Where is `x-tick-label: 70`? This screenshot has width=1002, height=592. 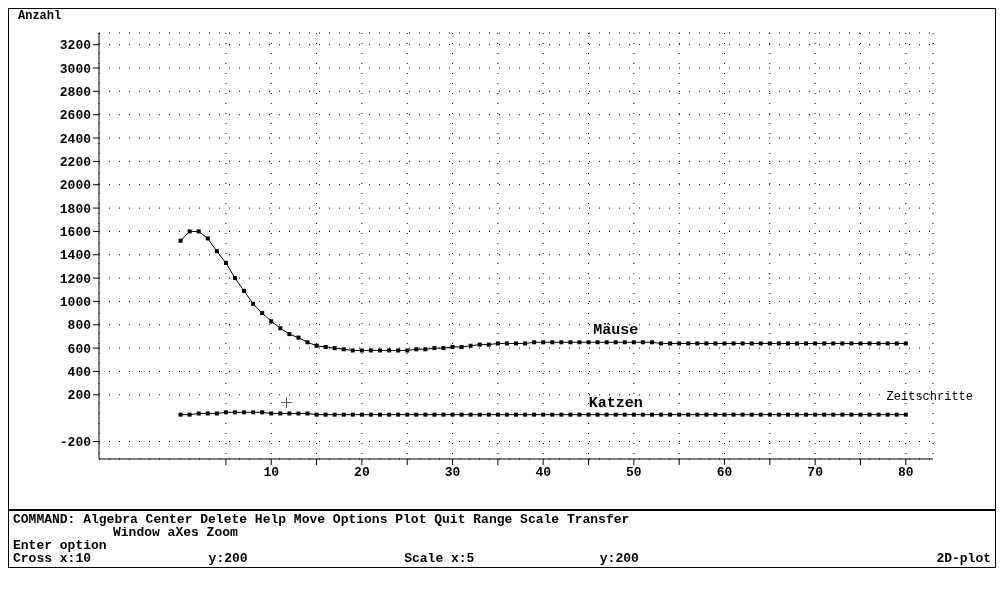
x-tick-label: 70 is located at coordinates (815, 473).